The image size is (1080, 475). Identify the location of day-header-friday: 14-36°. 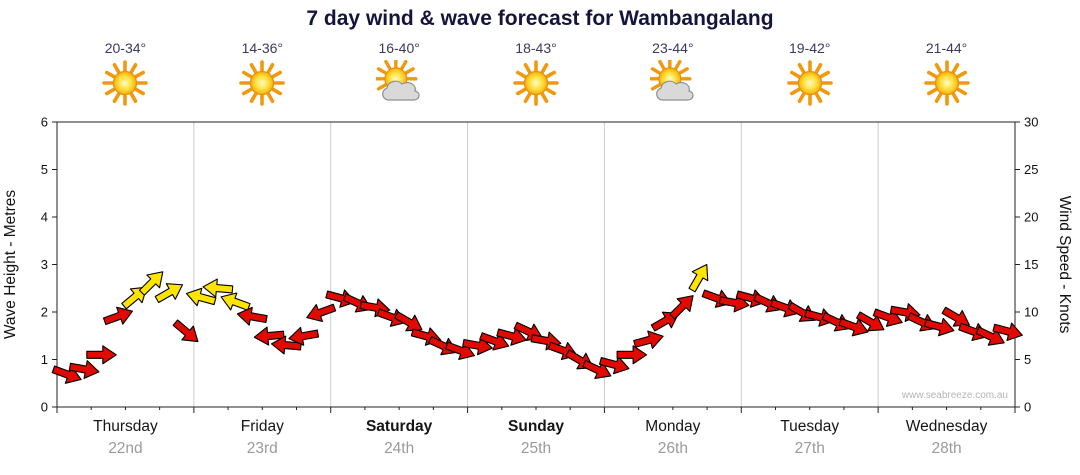
(262, 73).